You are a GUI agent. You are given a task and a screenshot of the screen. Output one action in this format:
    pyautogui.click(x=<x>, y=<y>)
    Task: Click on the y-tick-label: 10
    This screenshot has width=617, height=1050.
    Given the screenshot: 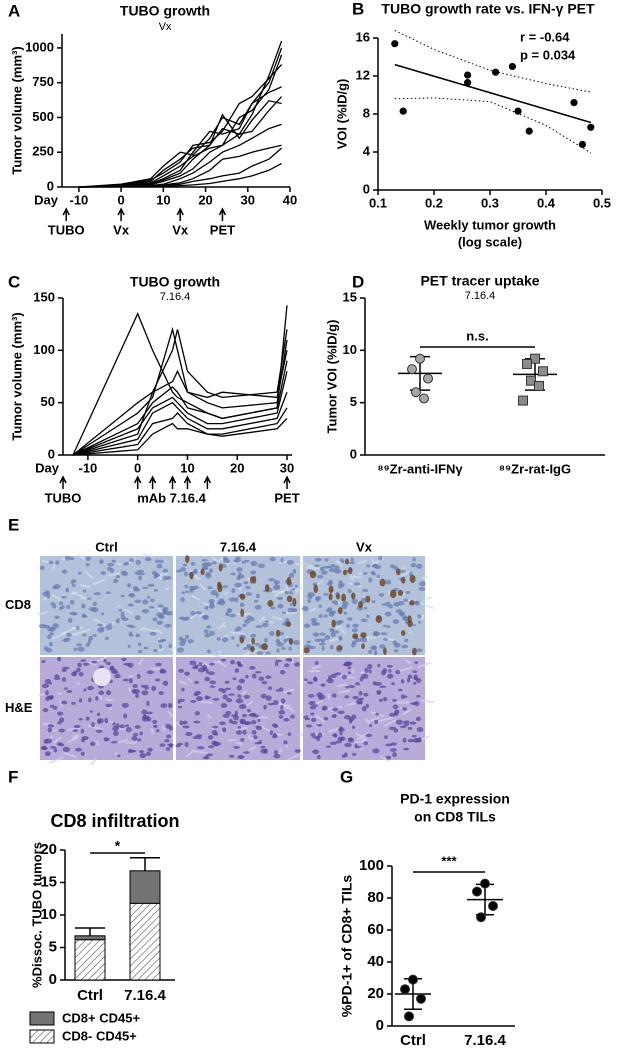 What is the action you would take?
    pyautogui.click(x=350, y=349)
    